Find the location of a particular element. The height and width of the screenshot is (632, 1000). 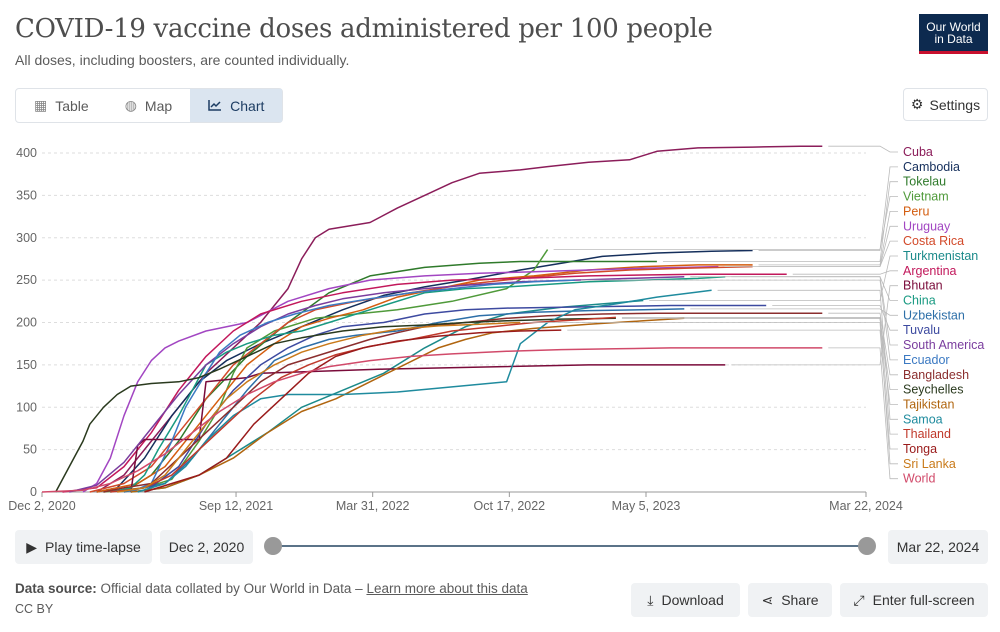

timeline-start-handle is located at coordinates (273, 546).